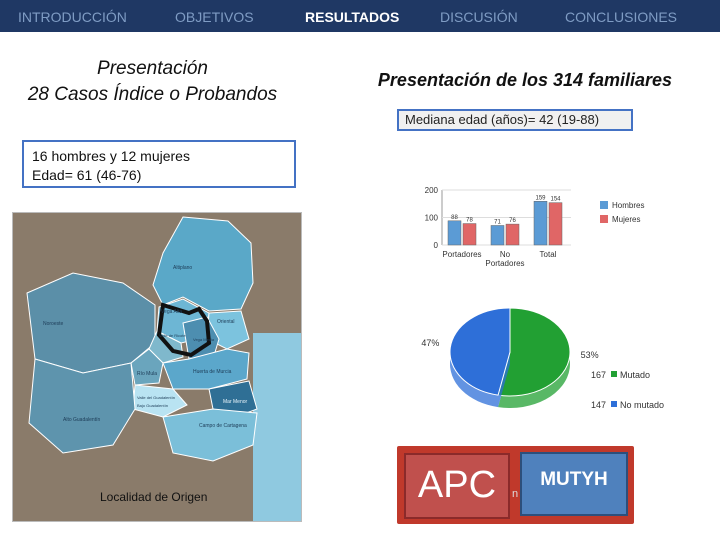 The image size is (720, 540). I want to click on bar-value-label: 88, so click(454, 218).